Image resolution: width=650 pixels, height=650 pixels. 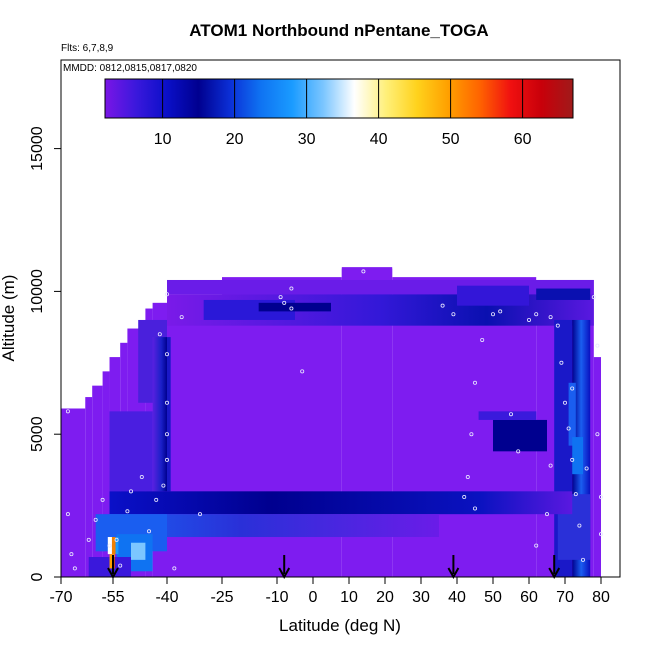 I want to click on y-tick-label: 10000, so click(x=37, y=291).